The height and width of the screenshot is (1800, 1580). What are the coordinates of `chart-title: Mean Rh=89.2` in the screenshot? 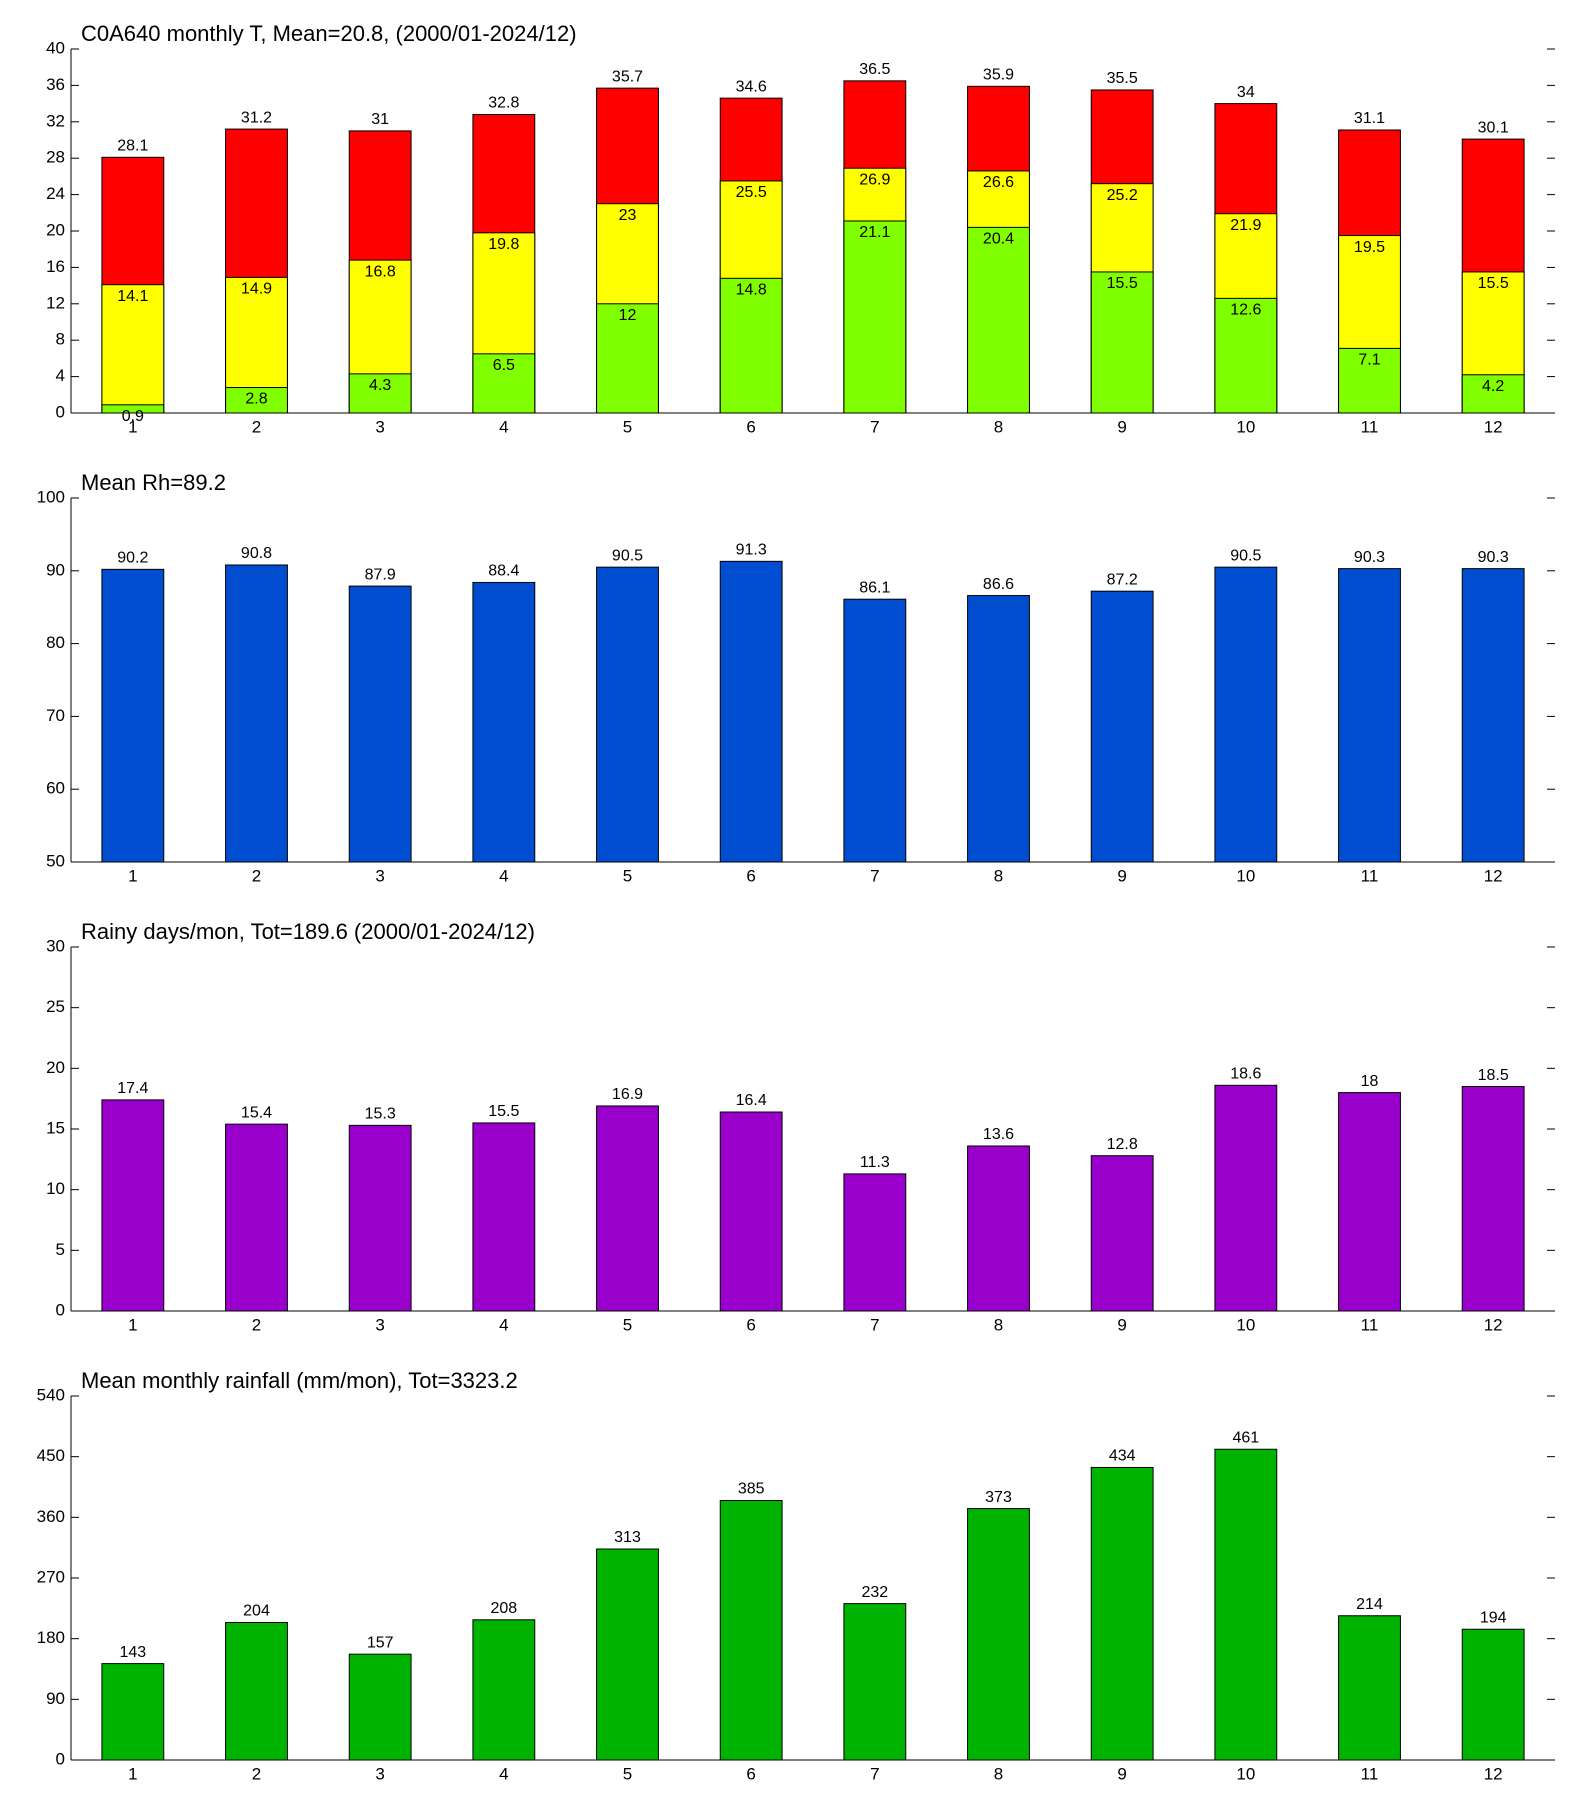 It's located at (153, 482).